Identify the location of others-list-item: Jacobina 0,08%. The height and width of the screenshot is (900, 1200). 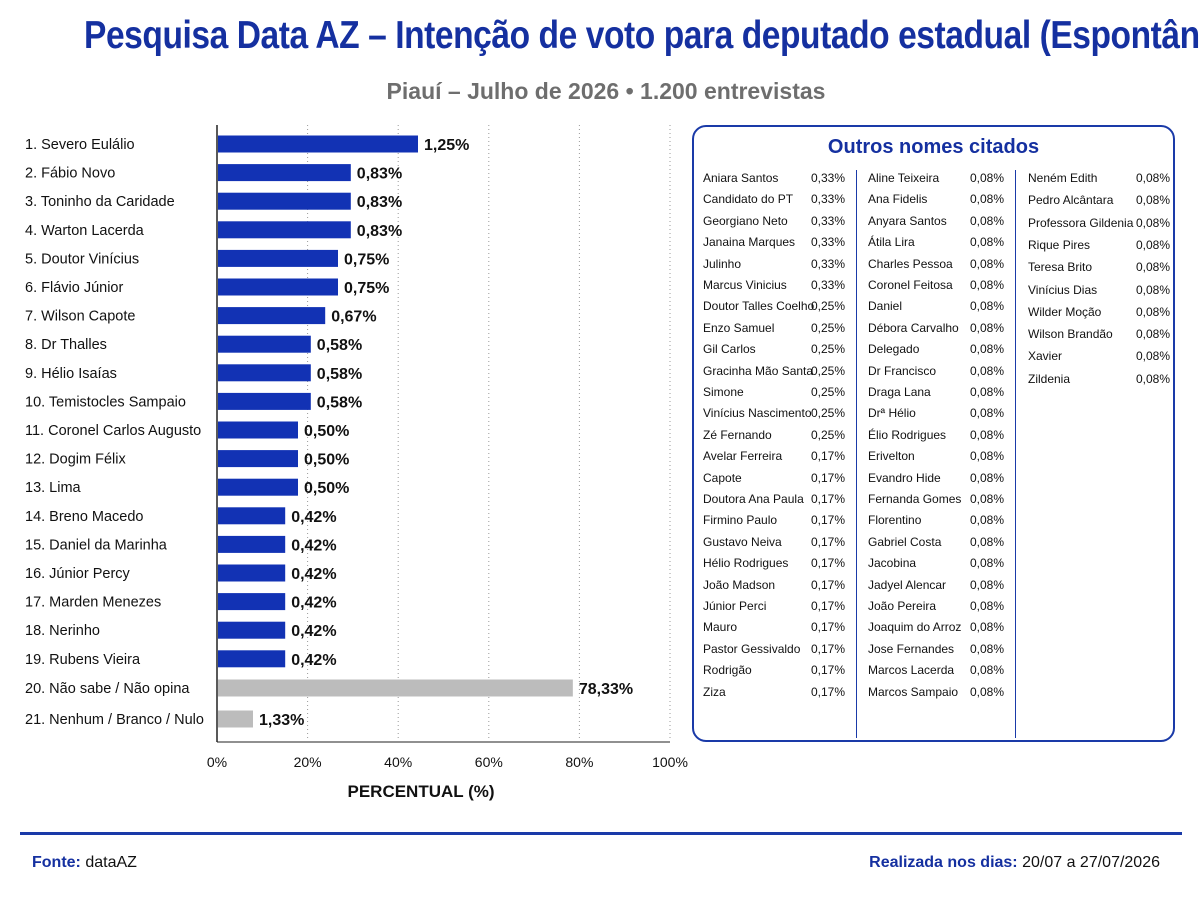
(943, 565).